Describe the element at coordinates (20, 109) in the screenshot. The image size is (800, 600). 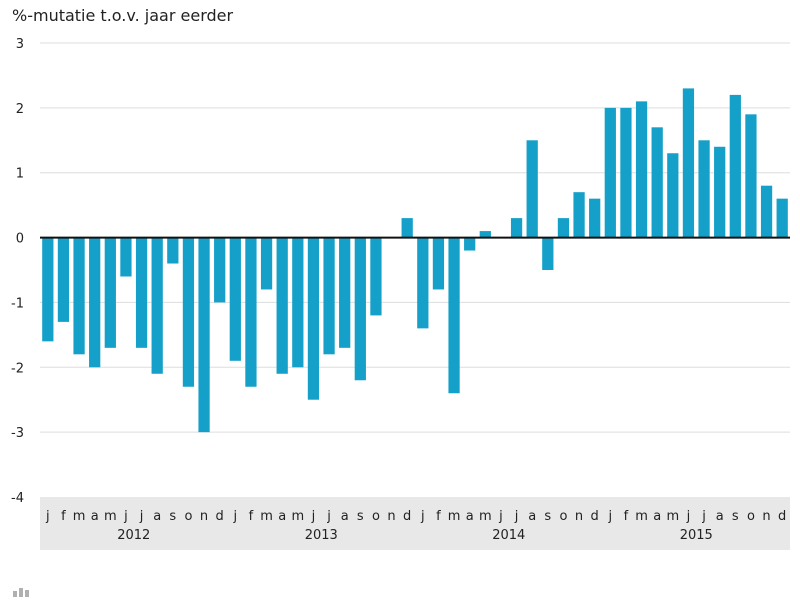
I see `y-tick-label: 2` at that location.